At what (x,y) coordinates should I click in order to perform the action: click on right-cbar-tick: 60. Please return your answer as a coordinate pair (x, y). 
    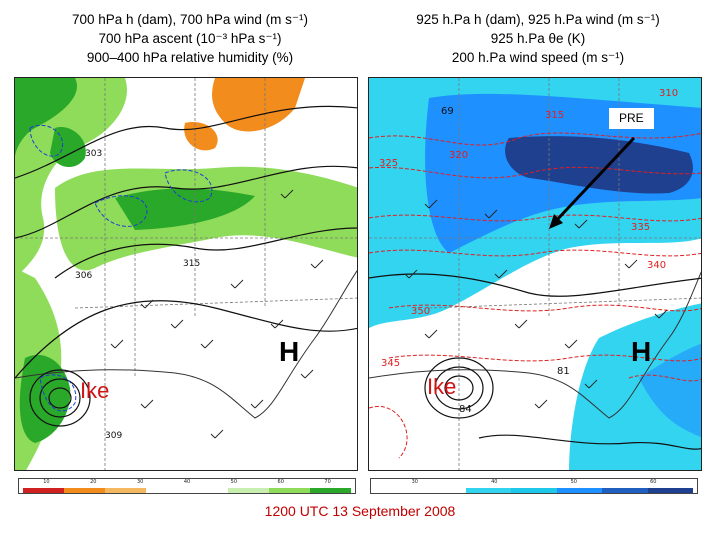
    Looking at the image, I should click on (653, 482).